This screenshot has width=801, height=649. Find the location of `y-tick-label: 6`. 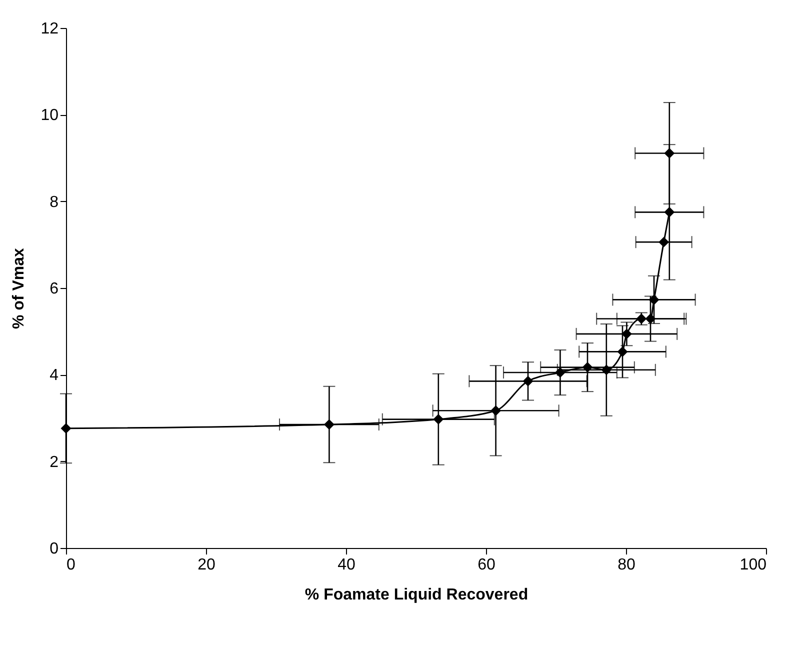

y-tick-label: 6 is located at coordinates (54, 289).